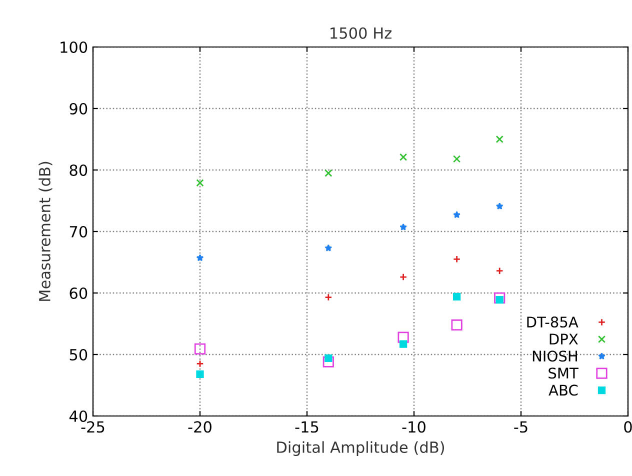  I want to click on x-tick-label: -10, so click(414, 427).